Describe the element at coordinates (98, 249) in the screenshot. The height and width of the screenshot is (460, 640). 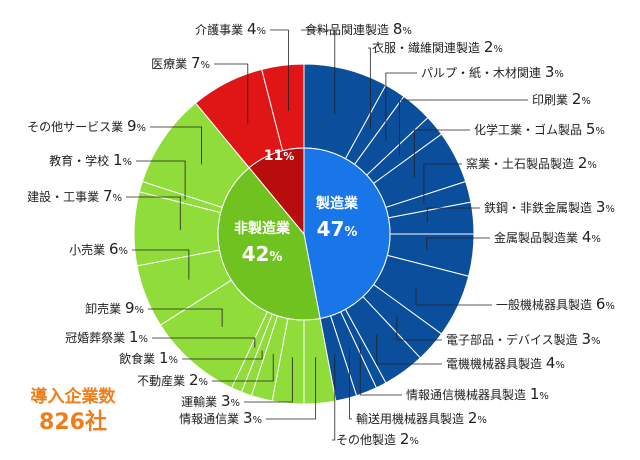
I see `category-21-label: 小売業 6%` at that location.